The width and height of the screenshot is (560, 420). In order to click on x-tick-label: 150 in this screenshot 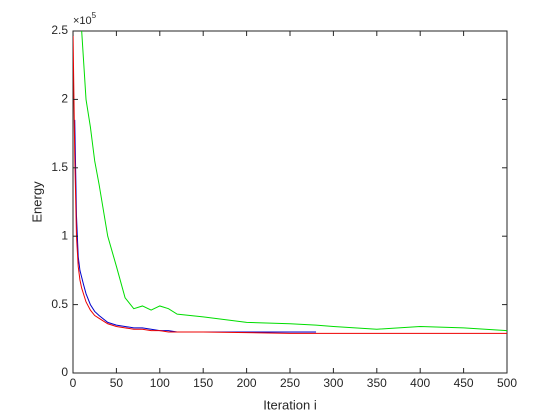, I will do `click(203, 383)`.